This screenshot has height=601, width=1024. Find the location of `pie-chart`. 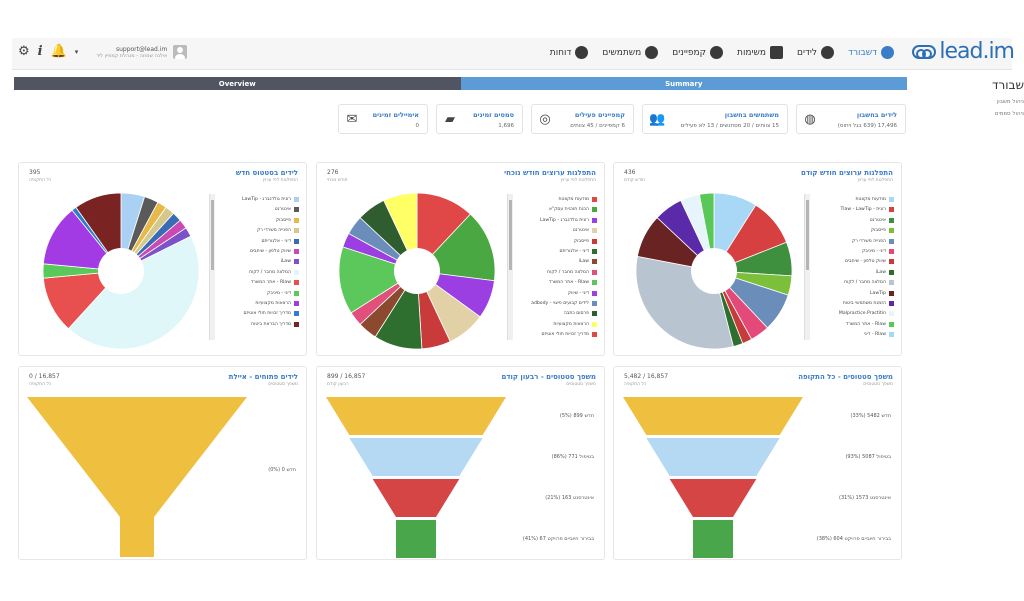

pie-chart is located at coordinates (121, 271).